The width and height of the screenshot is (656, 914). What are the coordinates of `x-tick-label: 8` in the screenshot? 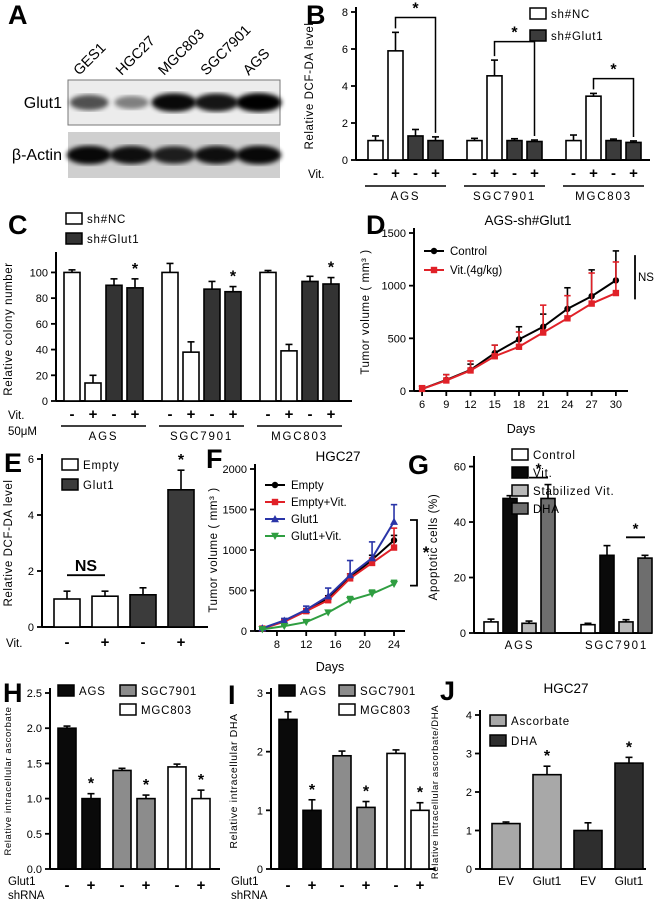 It's located at (277, 645).